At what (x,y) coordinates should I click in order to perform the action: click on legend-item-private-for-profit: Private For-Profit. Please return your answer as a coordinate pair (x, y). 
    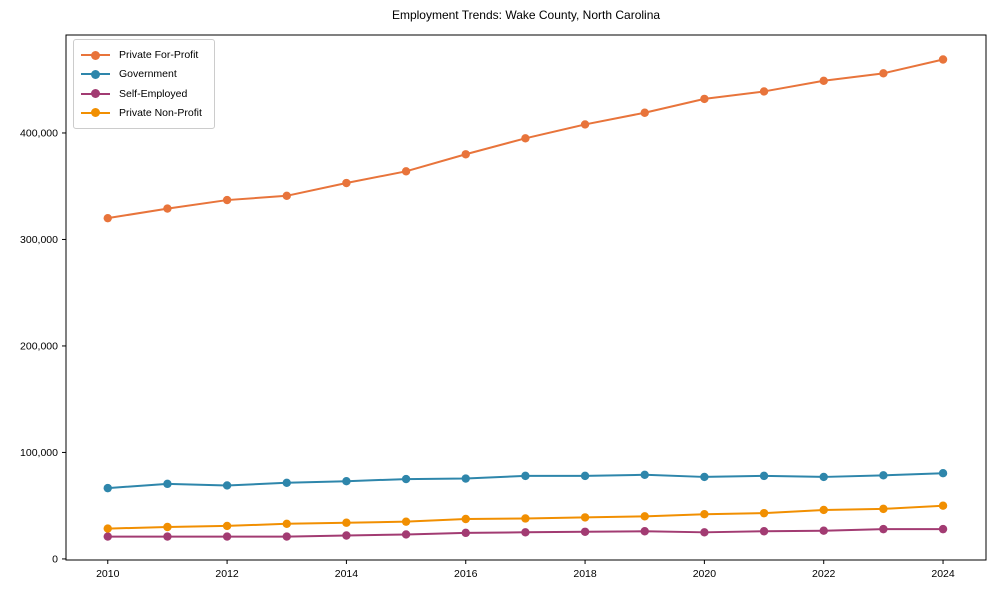
    Looking at the image, I should click on (143, 55).